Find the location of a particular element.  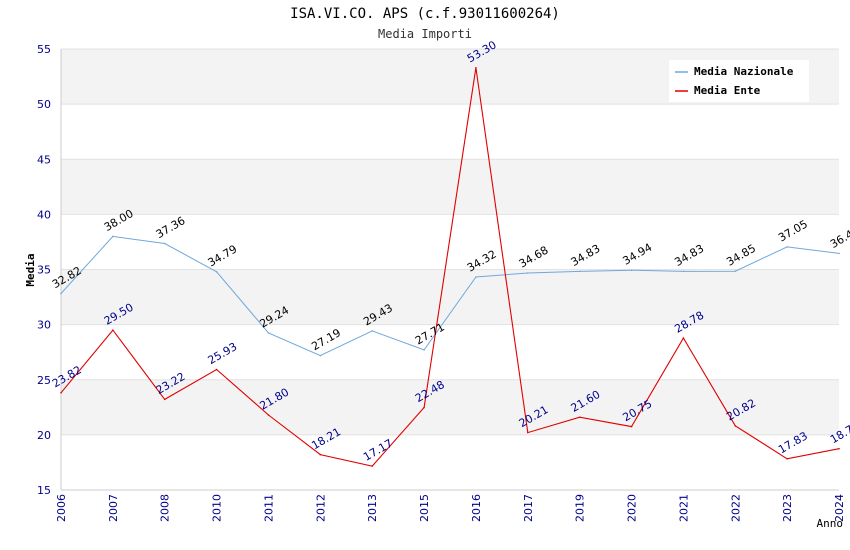

x-tick-label: 2012 is located at coordinates (320, 508).